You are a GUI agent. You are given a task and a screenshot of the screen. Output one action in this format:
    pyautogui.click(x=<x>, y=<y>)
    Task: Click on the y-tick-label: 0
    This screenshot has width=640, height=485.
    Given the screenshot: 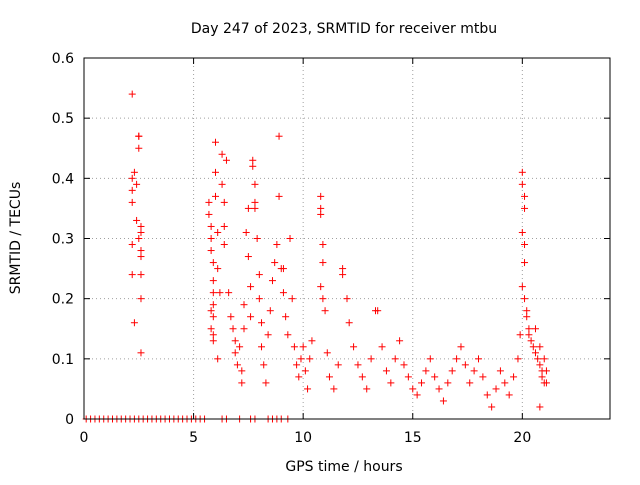 What is the action you would take?
    pyautogui.click(x=69, y=420)
    